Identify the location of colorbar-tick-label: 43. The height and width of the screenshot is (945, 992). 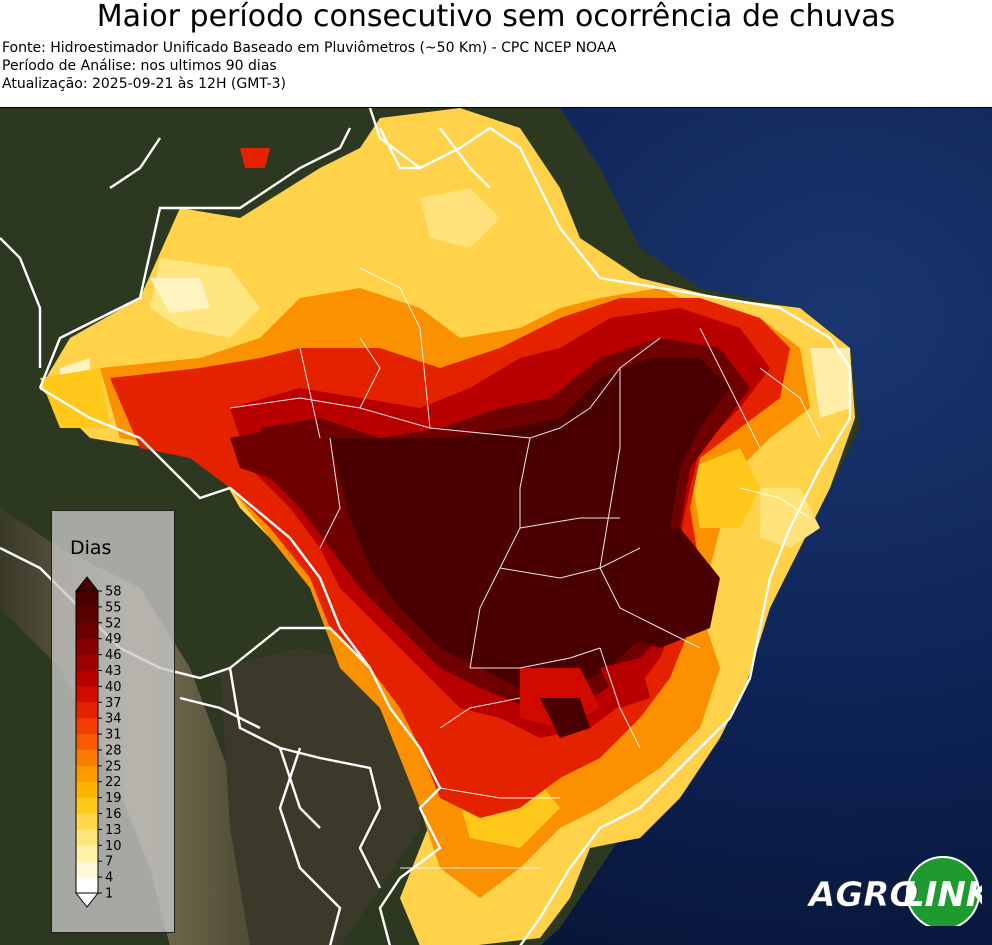
(113, 671).